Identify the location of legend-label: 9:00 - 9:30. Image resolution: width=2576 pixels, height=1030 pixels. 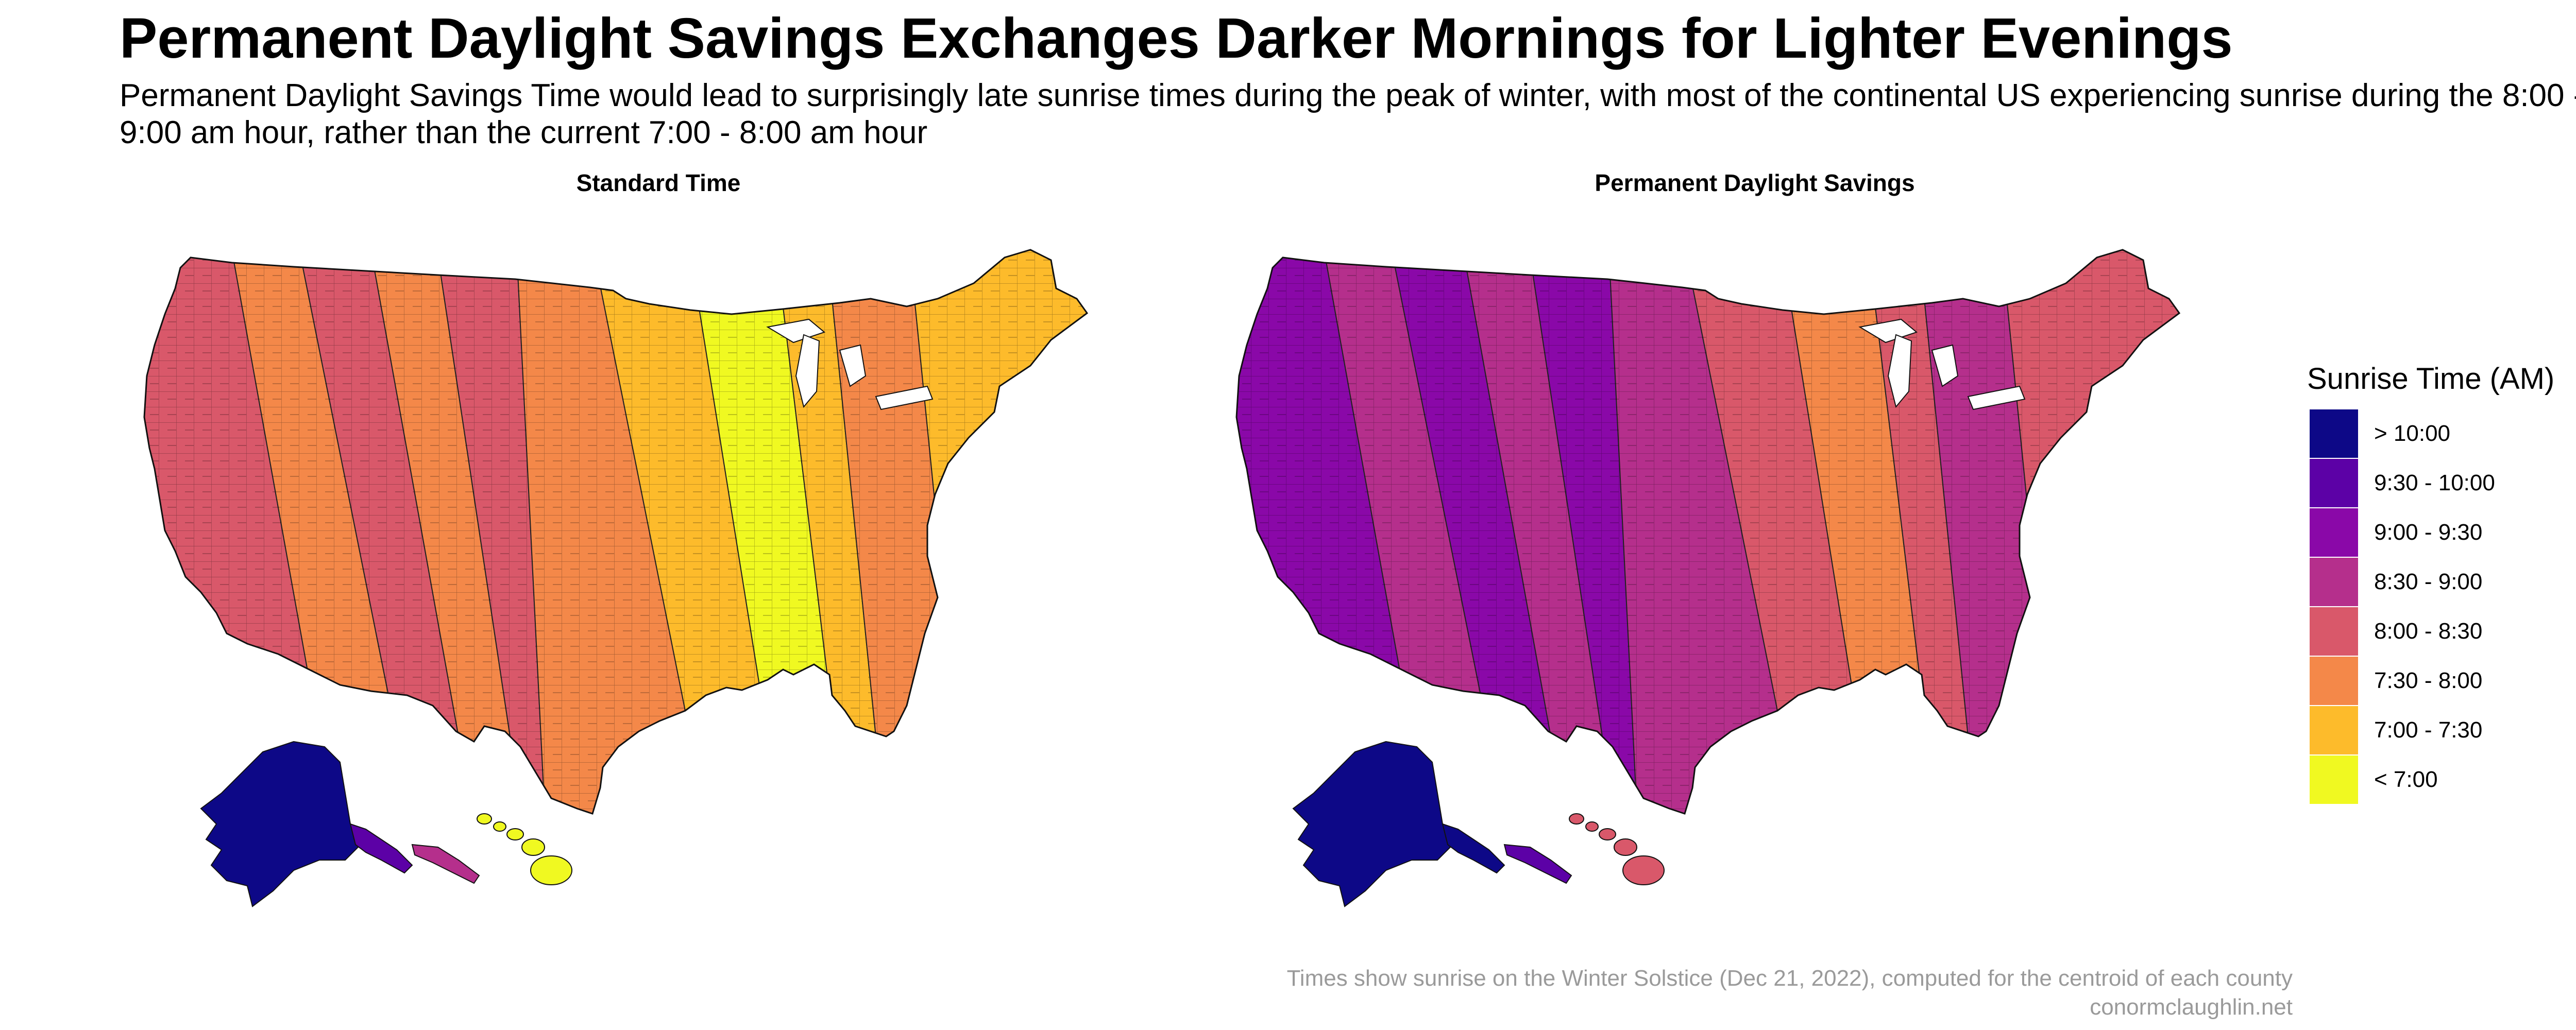
(2428, 532).